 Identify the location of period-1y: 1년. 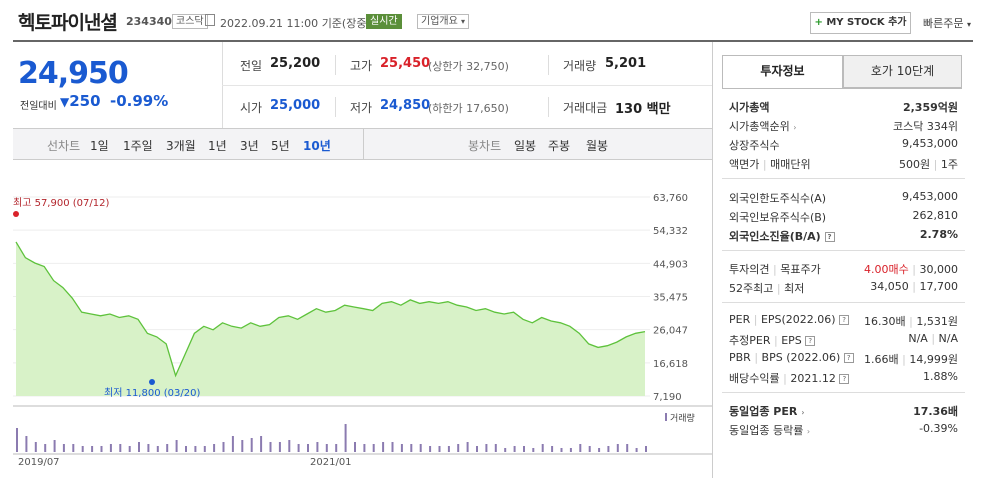
(217, 146).